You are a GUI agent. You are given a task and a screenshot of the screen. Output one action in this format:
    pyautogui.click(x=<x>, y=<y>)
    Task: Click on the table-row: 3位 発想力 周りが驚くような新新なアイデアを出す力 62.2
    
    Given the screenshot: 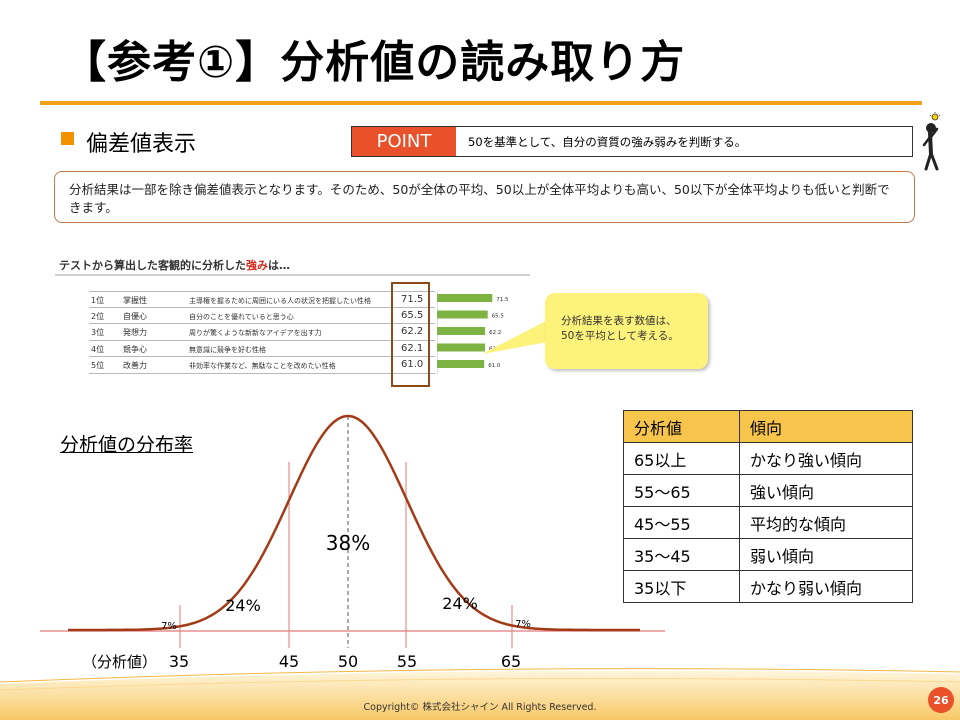 What is the action you would take?
    pyautogui.click(x=262, y=332)
    